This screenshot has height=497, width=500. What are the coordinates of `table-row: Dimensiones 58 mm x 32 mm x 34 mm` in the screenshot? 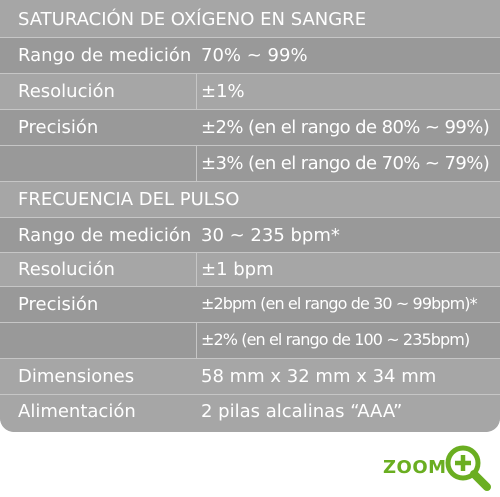 It's located at (250, 377).